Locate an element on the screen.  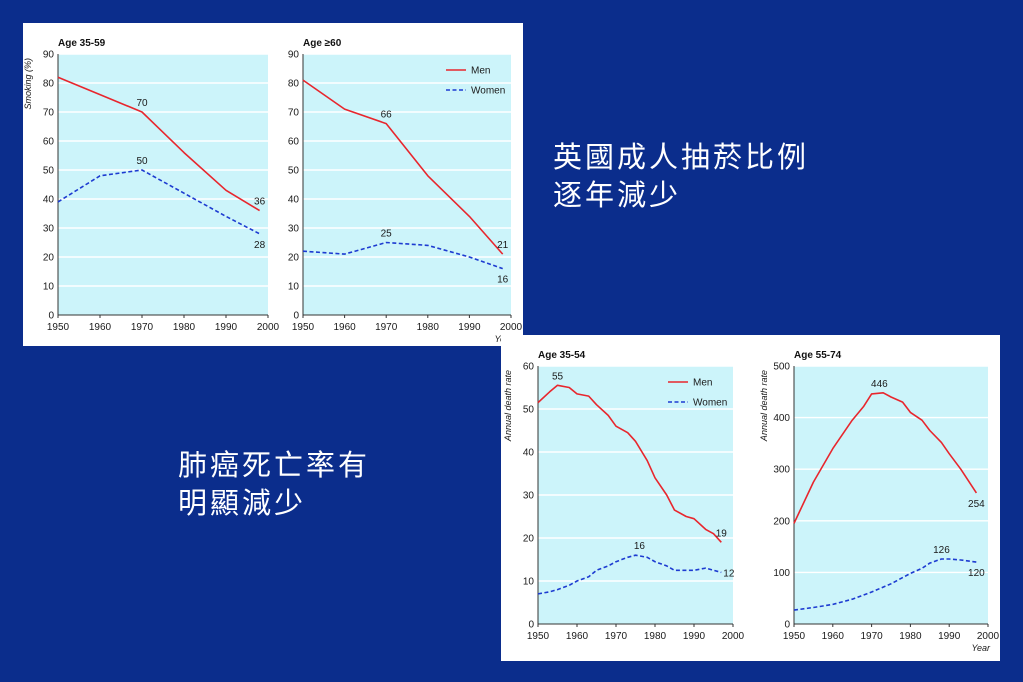
y-tick-label: 500 is located at coordinates (781, 367).